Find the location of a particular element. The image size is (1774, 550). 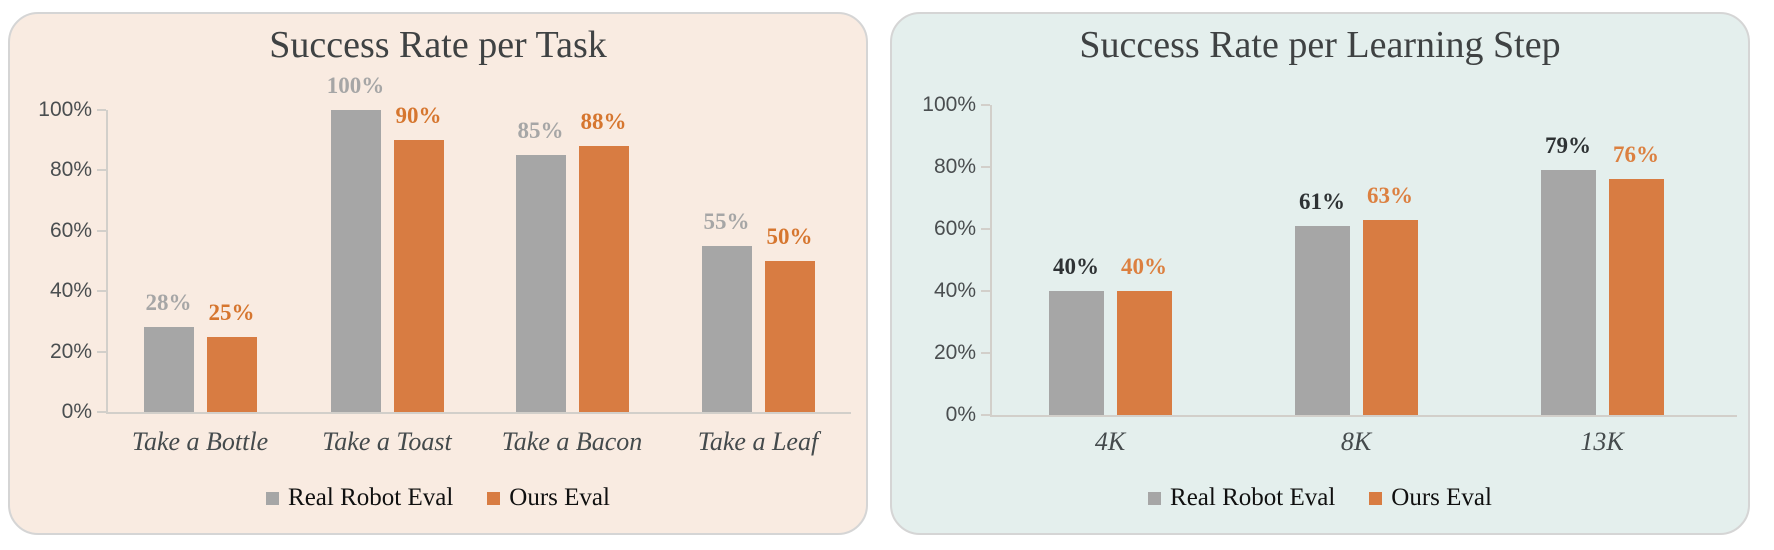

category-label: 4K is located at coordinates (1110, 441).